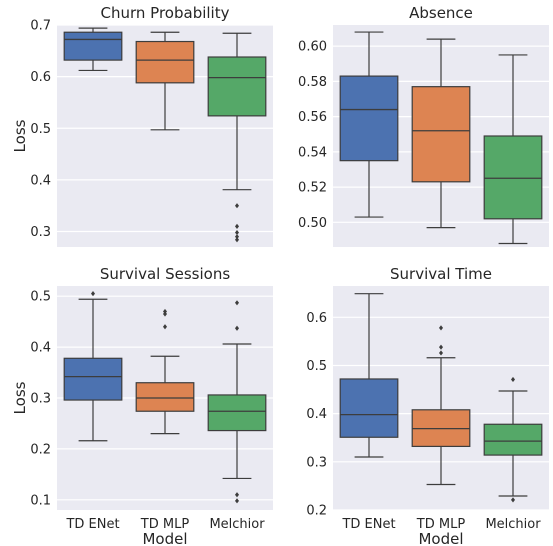  I want to click on y-tick-label: 0.56, so click(312, 117).